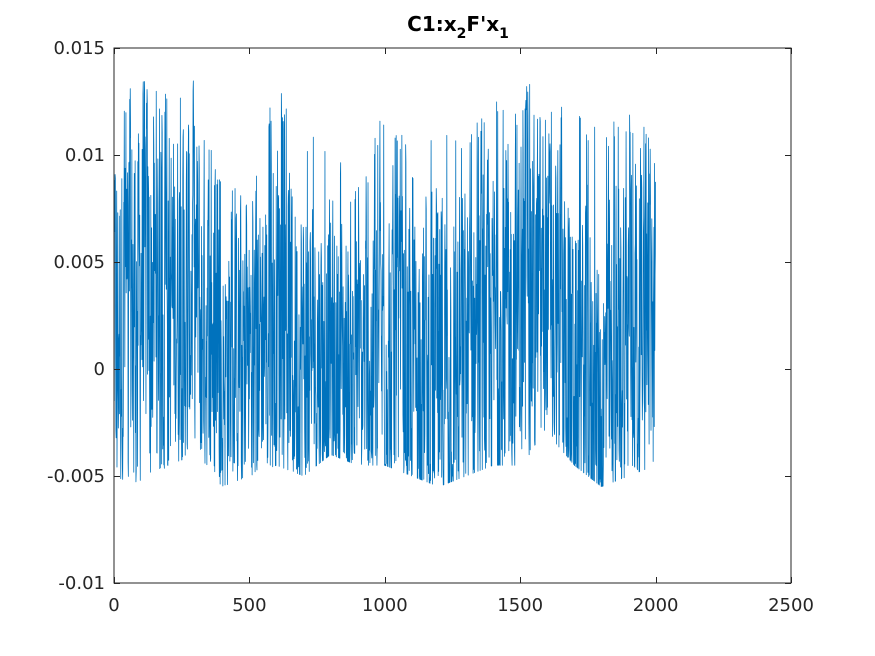  I want to click on x-tick-label: 1500, so click(520, 605).